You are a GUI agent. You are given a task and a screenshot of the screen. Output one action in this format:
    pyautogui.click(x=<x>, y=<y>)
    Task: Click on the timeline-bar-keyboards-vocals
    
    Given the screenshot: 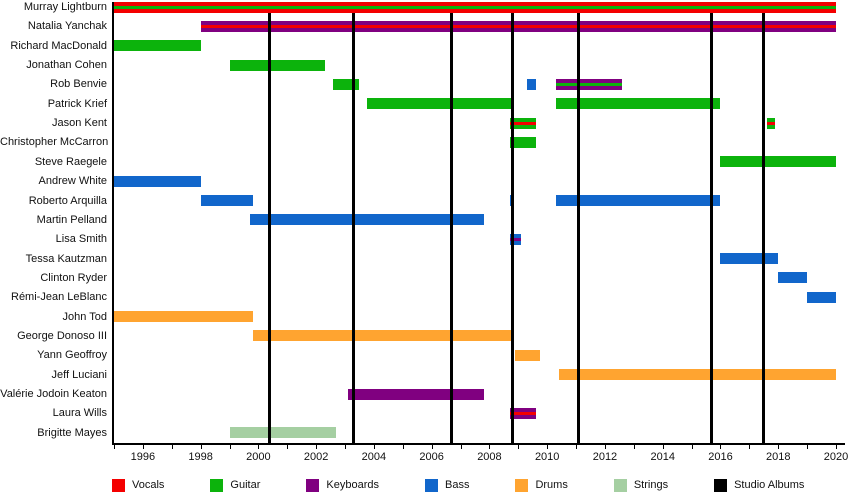 What is the action you would take?
    pyautogui.click(x=518, y=26)
    